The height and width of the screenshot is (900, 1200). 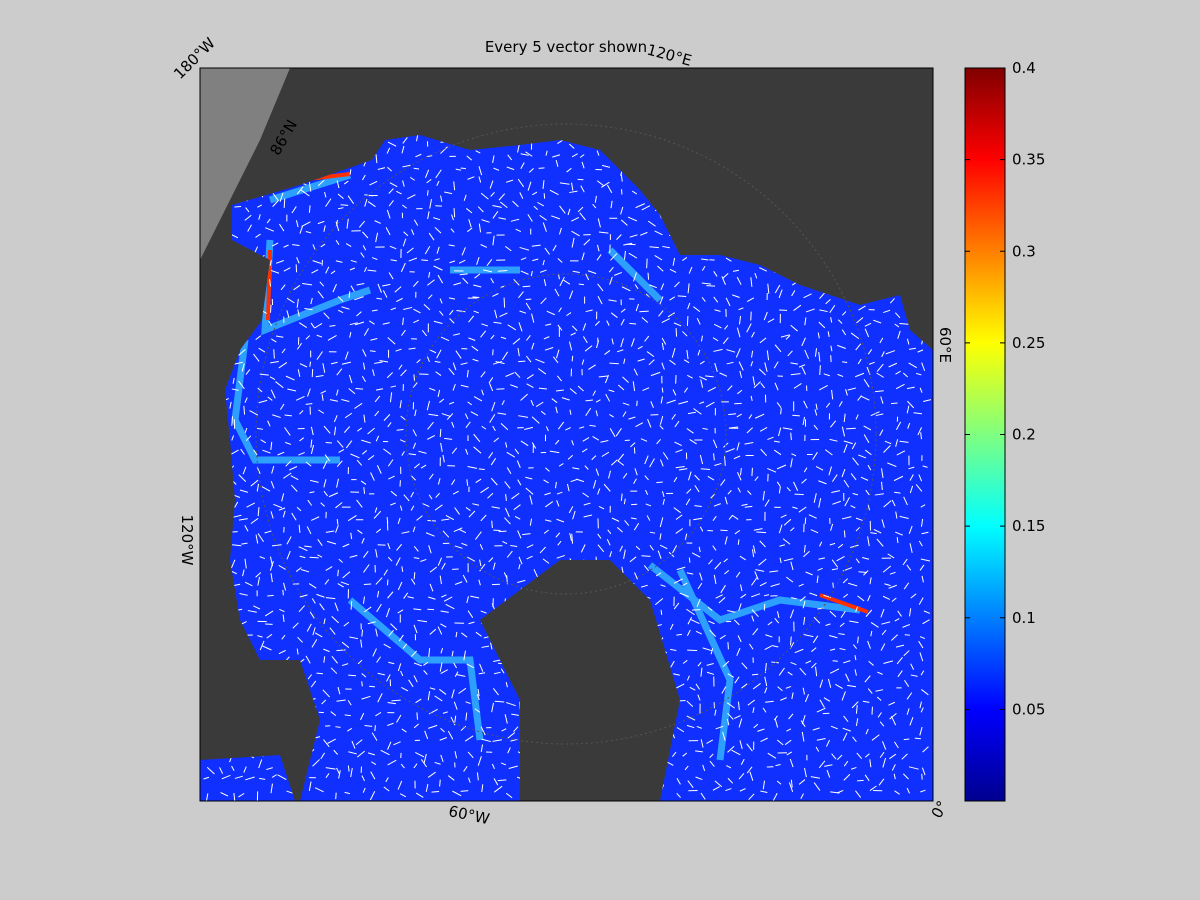 What do you see at coordinates (1028, 526) in the screenshot?
I see `colorbar-tick-label: 0.15` at bounding box center [1028, 526].